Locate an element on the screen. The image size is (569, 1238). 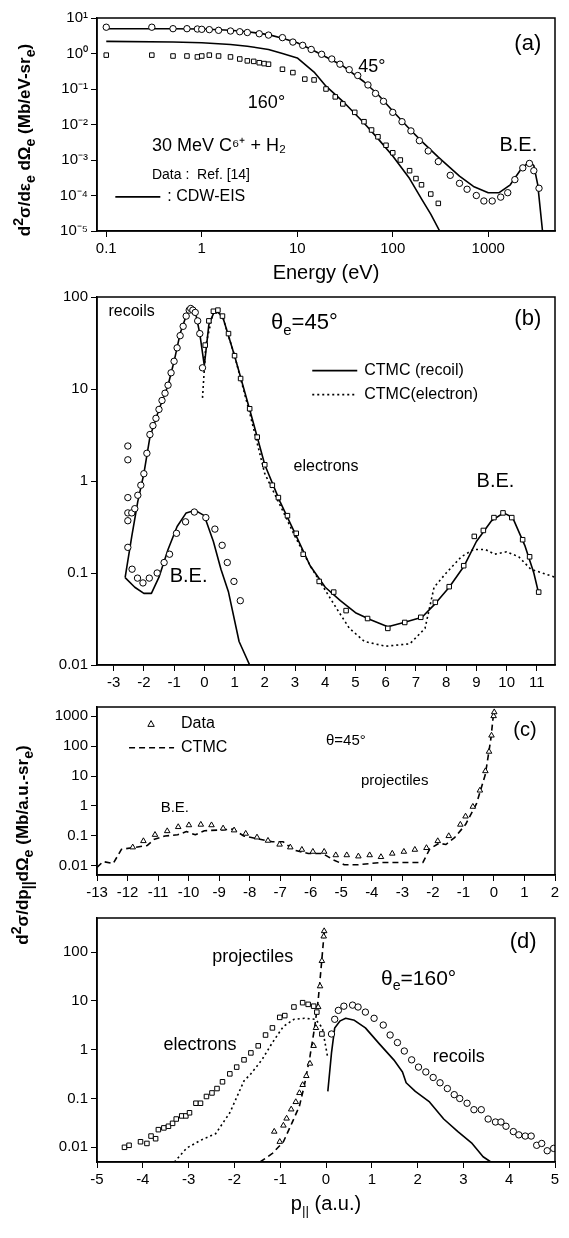
x-tick-label: 100 is located at coordinates (393, 248).